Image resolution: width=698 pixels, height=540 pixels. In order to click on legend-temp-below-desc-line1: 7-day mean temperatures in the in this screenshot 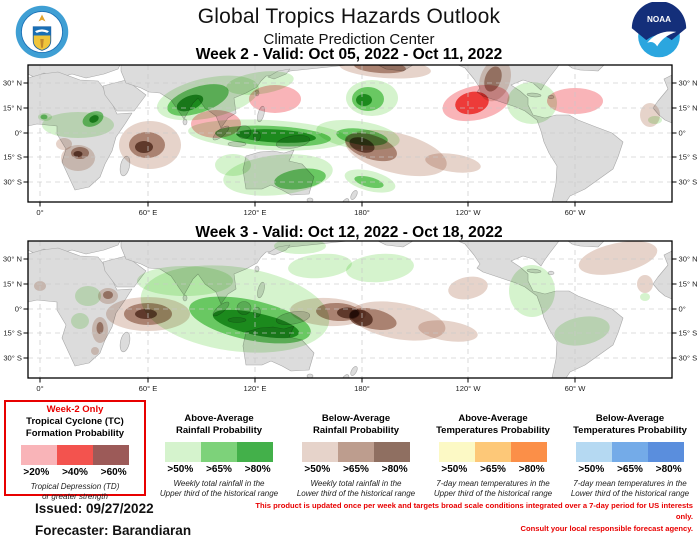, I will do `click(630, 483)`.